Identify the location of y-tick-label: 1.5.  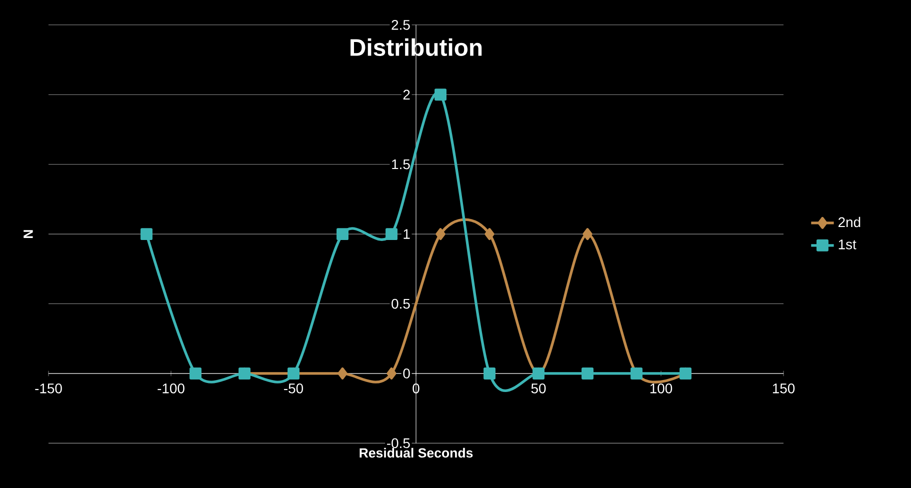
(401, 164).